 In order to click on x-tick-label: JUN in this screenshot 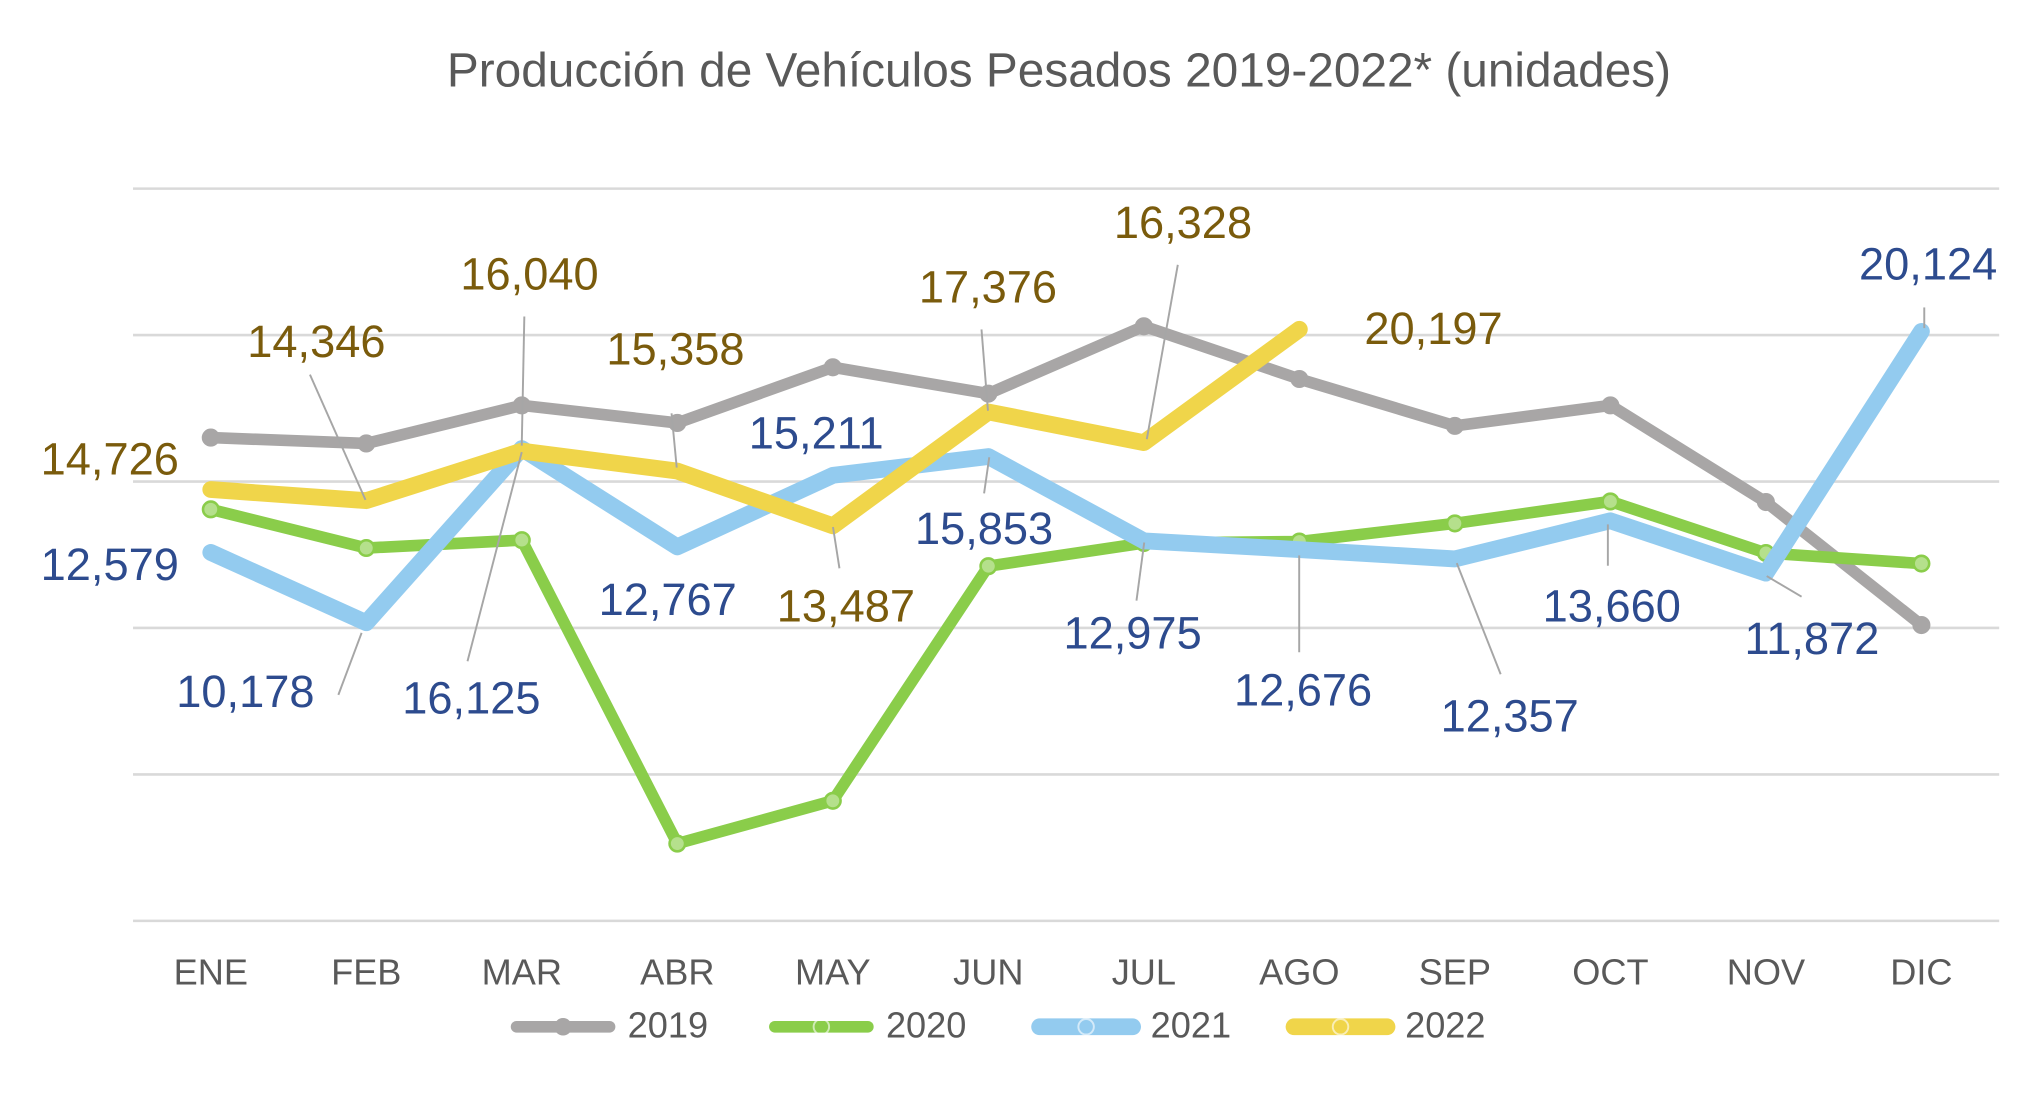, I will do `click(988, 972)`.